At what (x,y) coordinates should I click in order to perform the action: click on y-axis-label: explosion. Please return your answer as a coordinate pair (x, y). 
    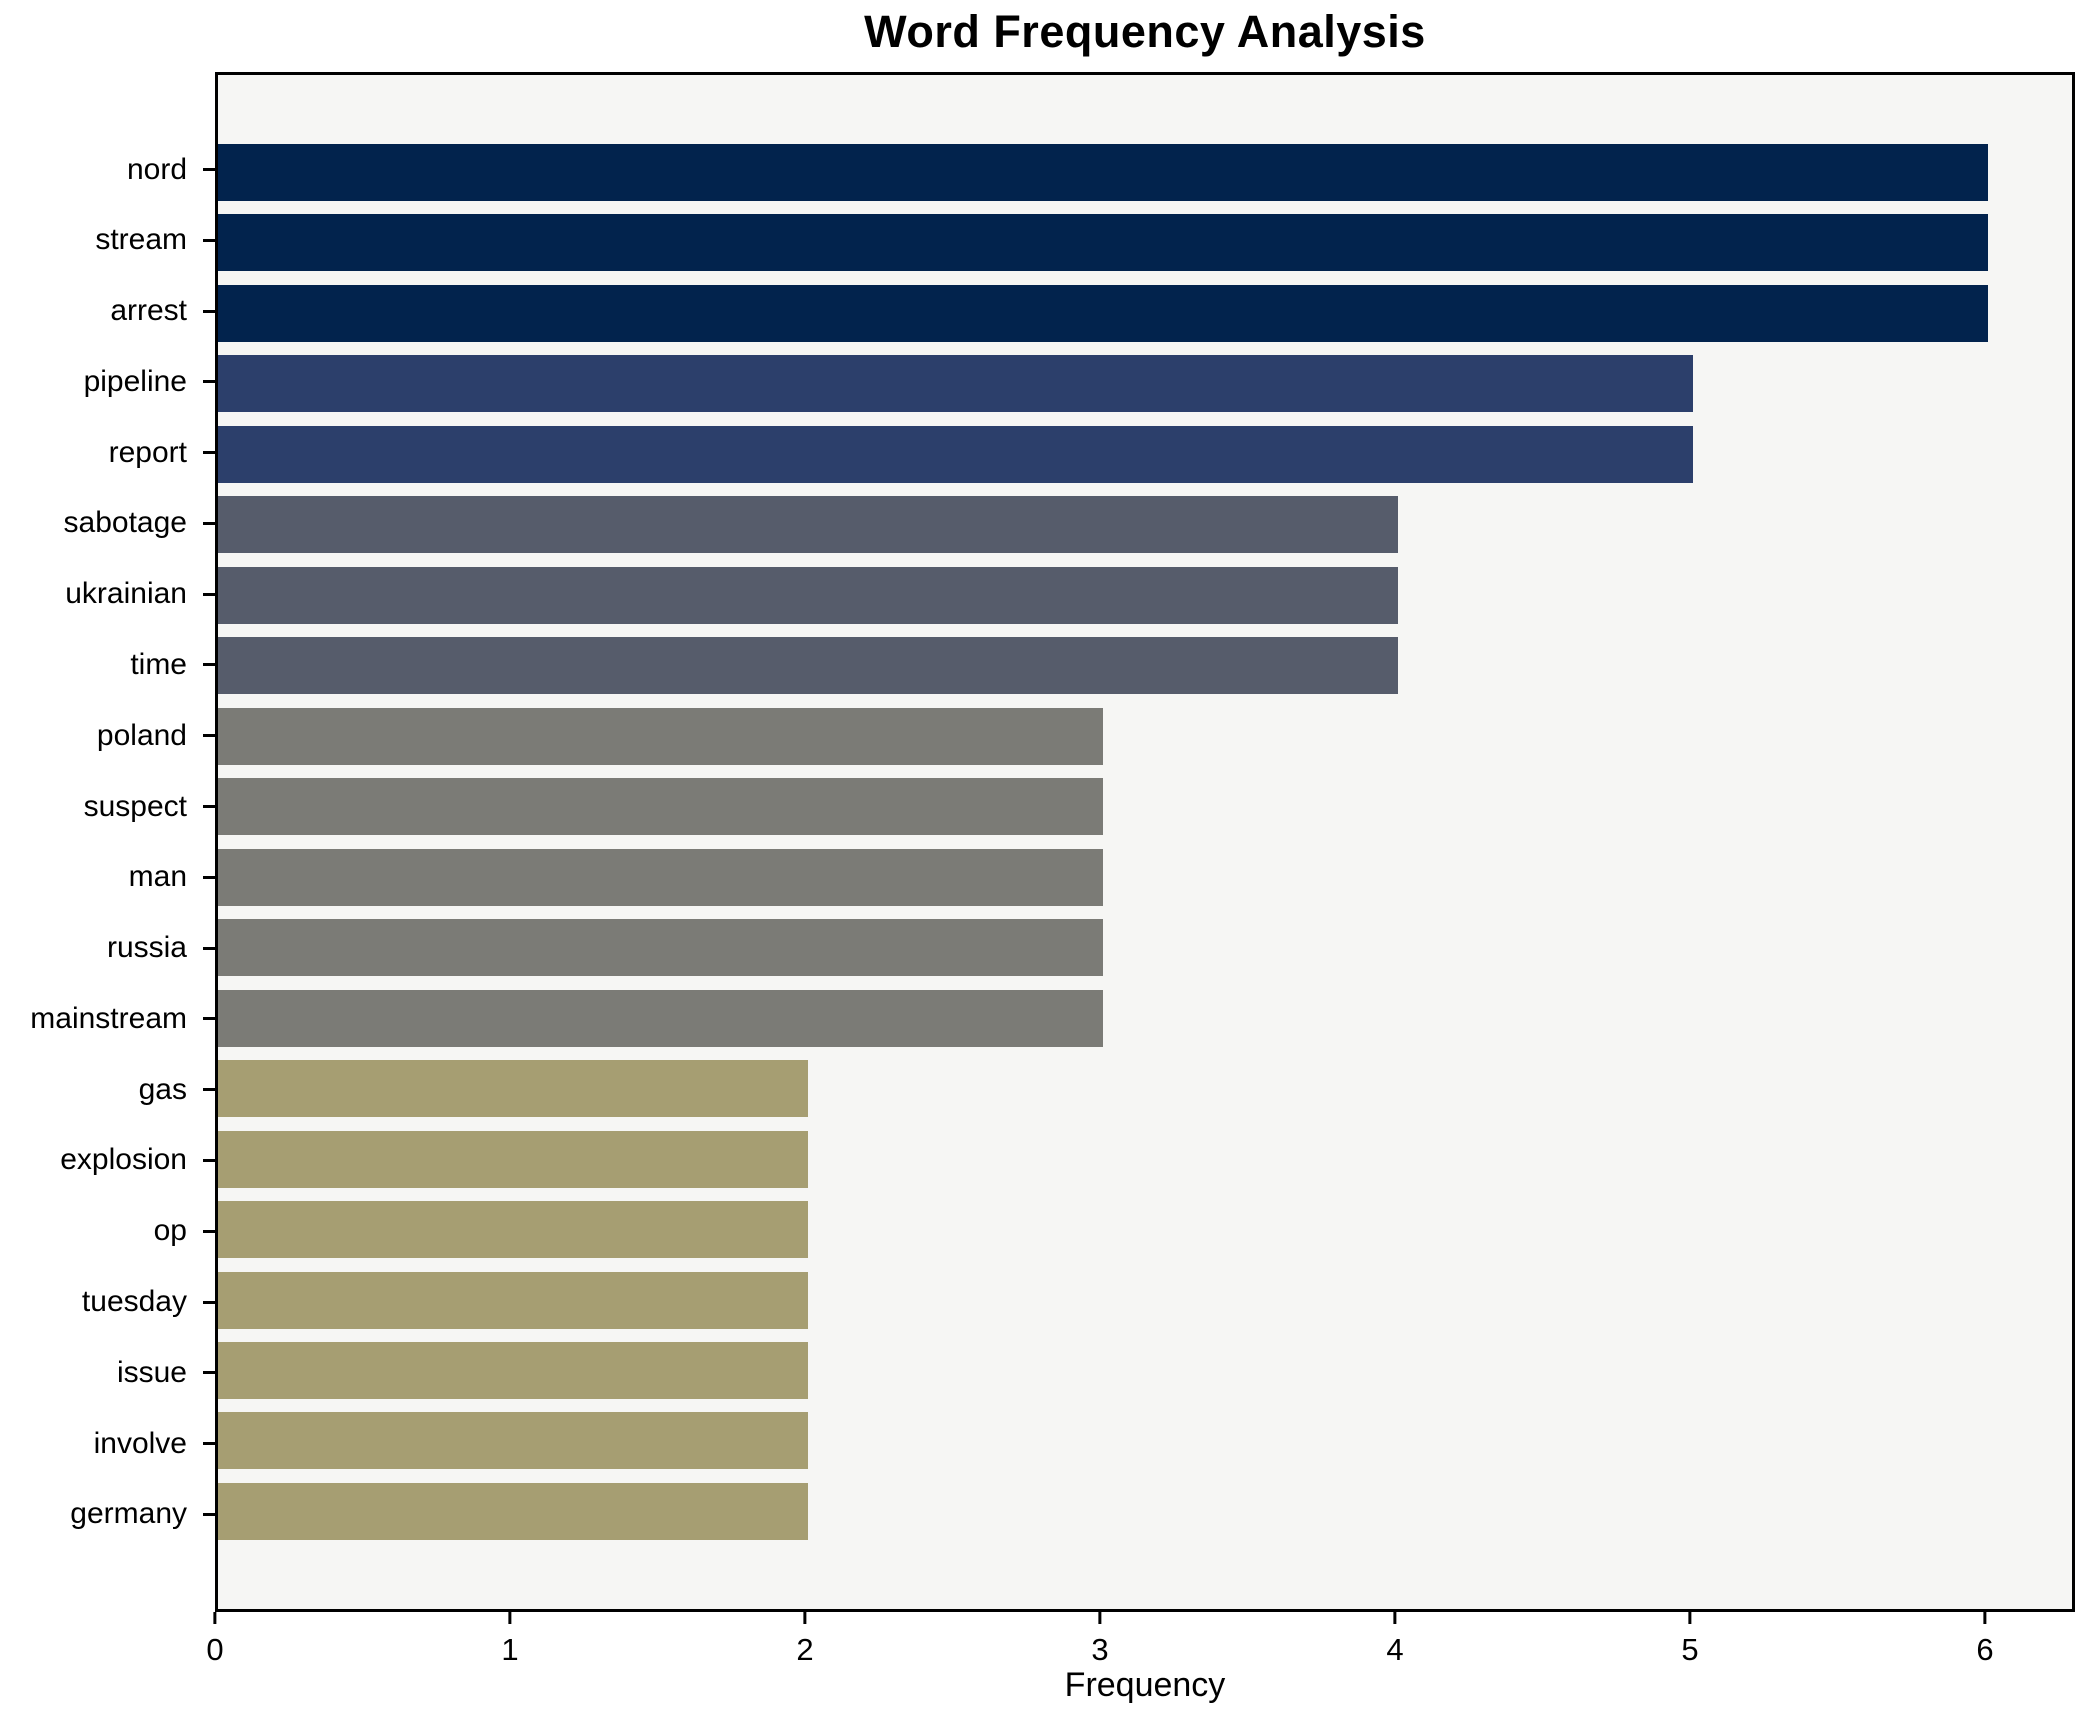
    Looking at the image, I should click on (107, 1160).